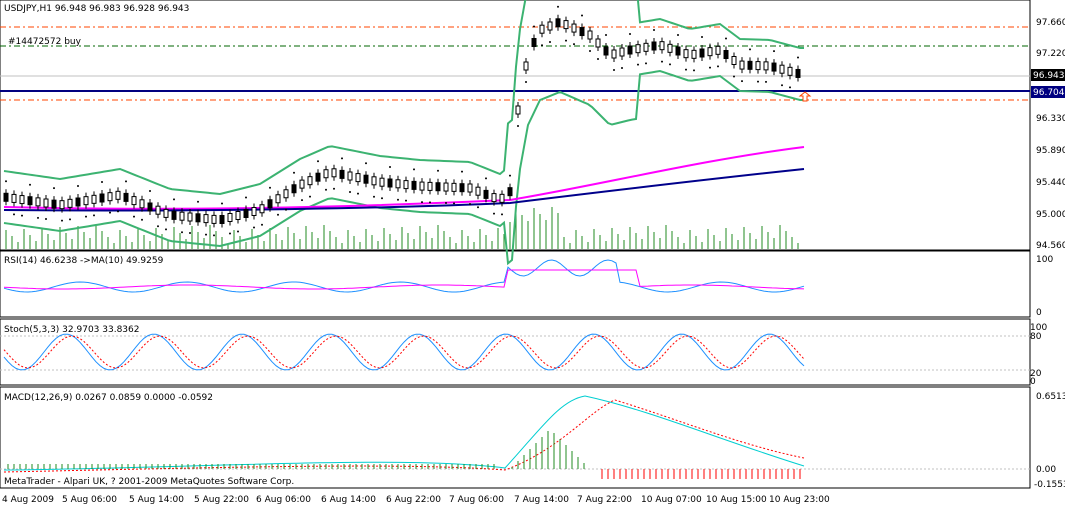 This screenshot has width=1065, height=508. I want to click on rsi-label: RSI(14) 46.6238 ->MA(10) 49.9259, so click(84, 261).